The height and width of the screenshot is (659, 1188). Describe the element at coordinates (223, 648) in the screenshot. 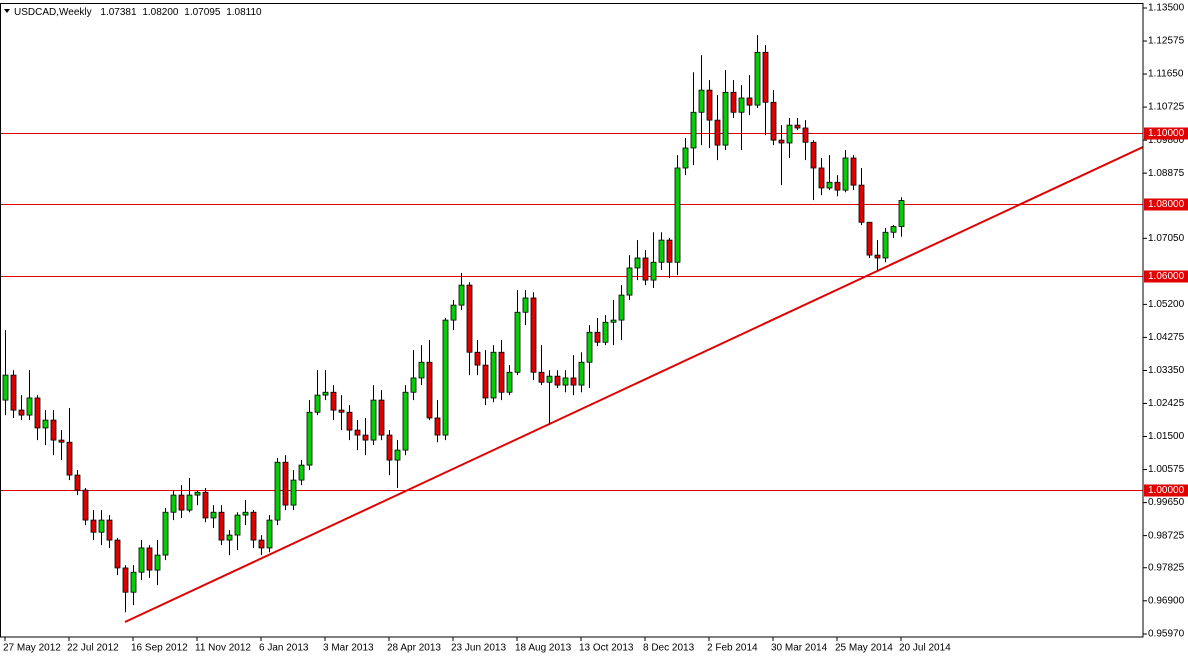

I see `x-tick-label: 11 Nov 2012` at that location.